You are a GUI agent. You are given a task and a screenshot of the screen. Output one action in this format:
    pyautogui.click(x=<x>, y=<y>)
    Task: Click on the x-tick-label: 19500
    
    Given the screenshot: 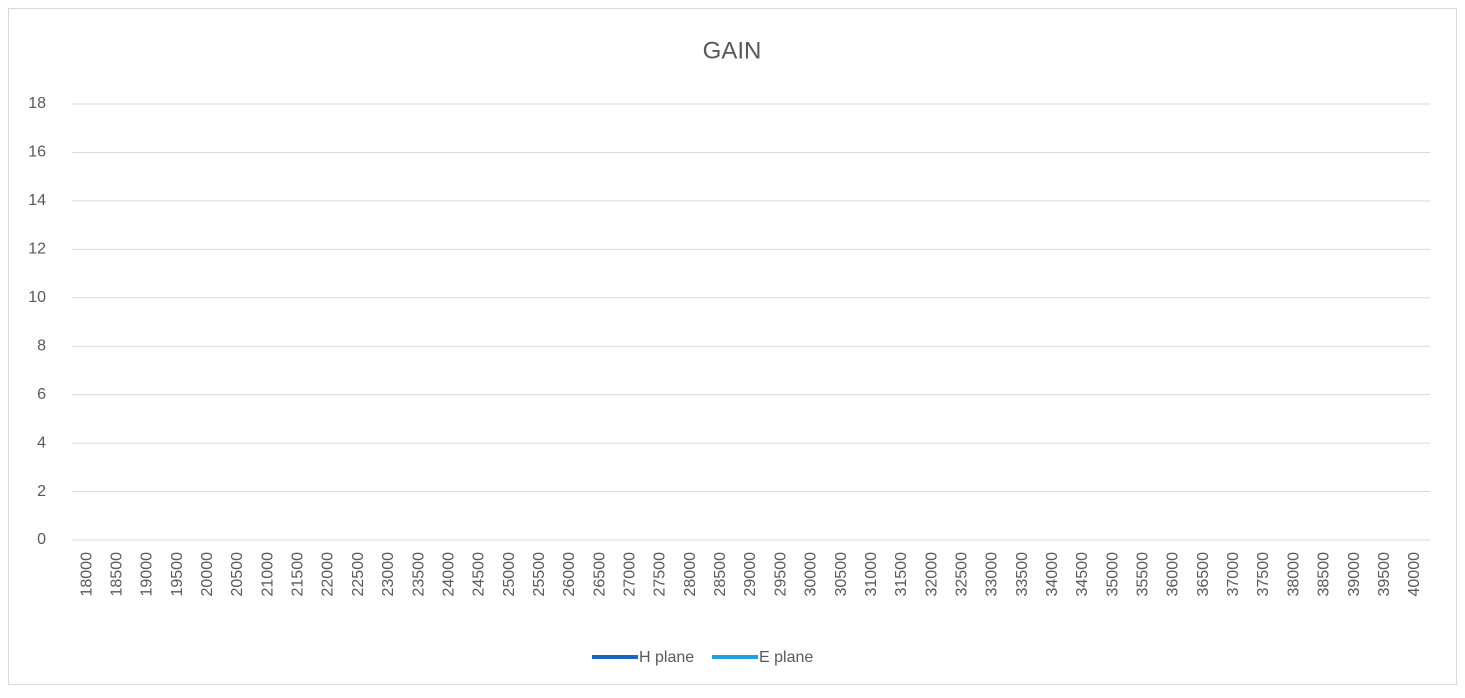 What is the action you would take?
    pyautogui.click(x=177, y=574)
    